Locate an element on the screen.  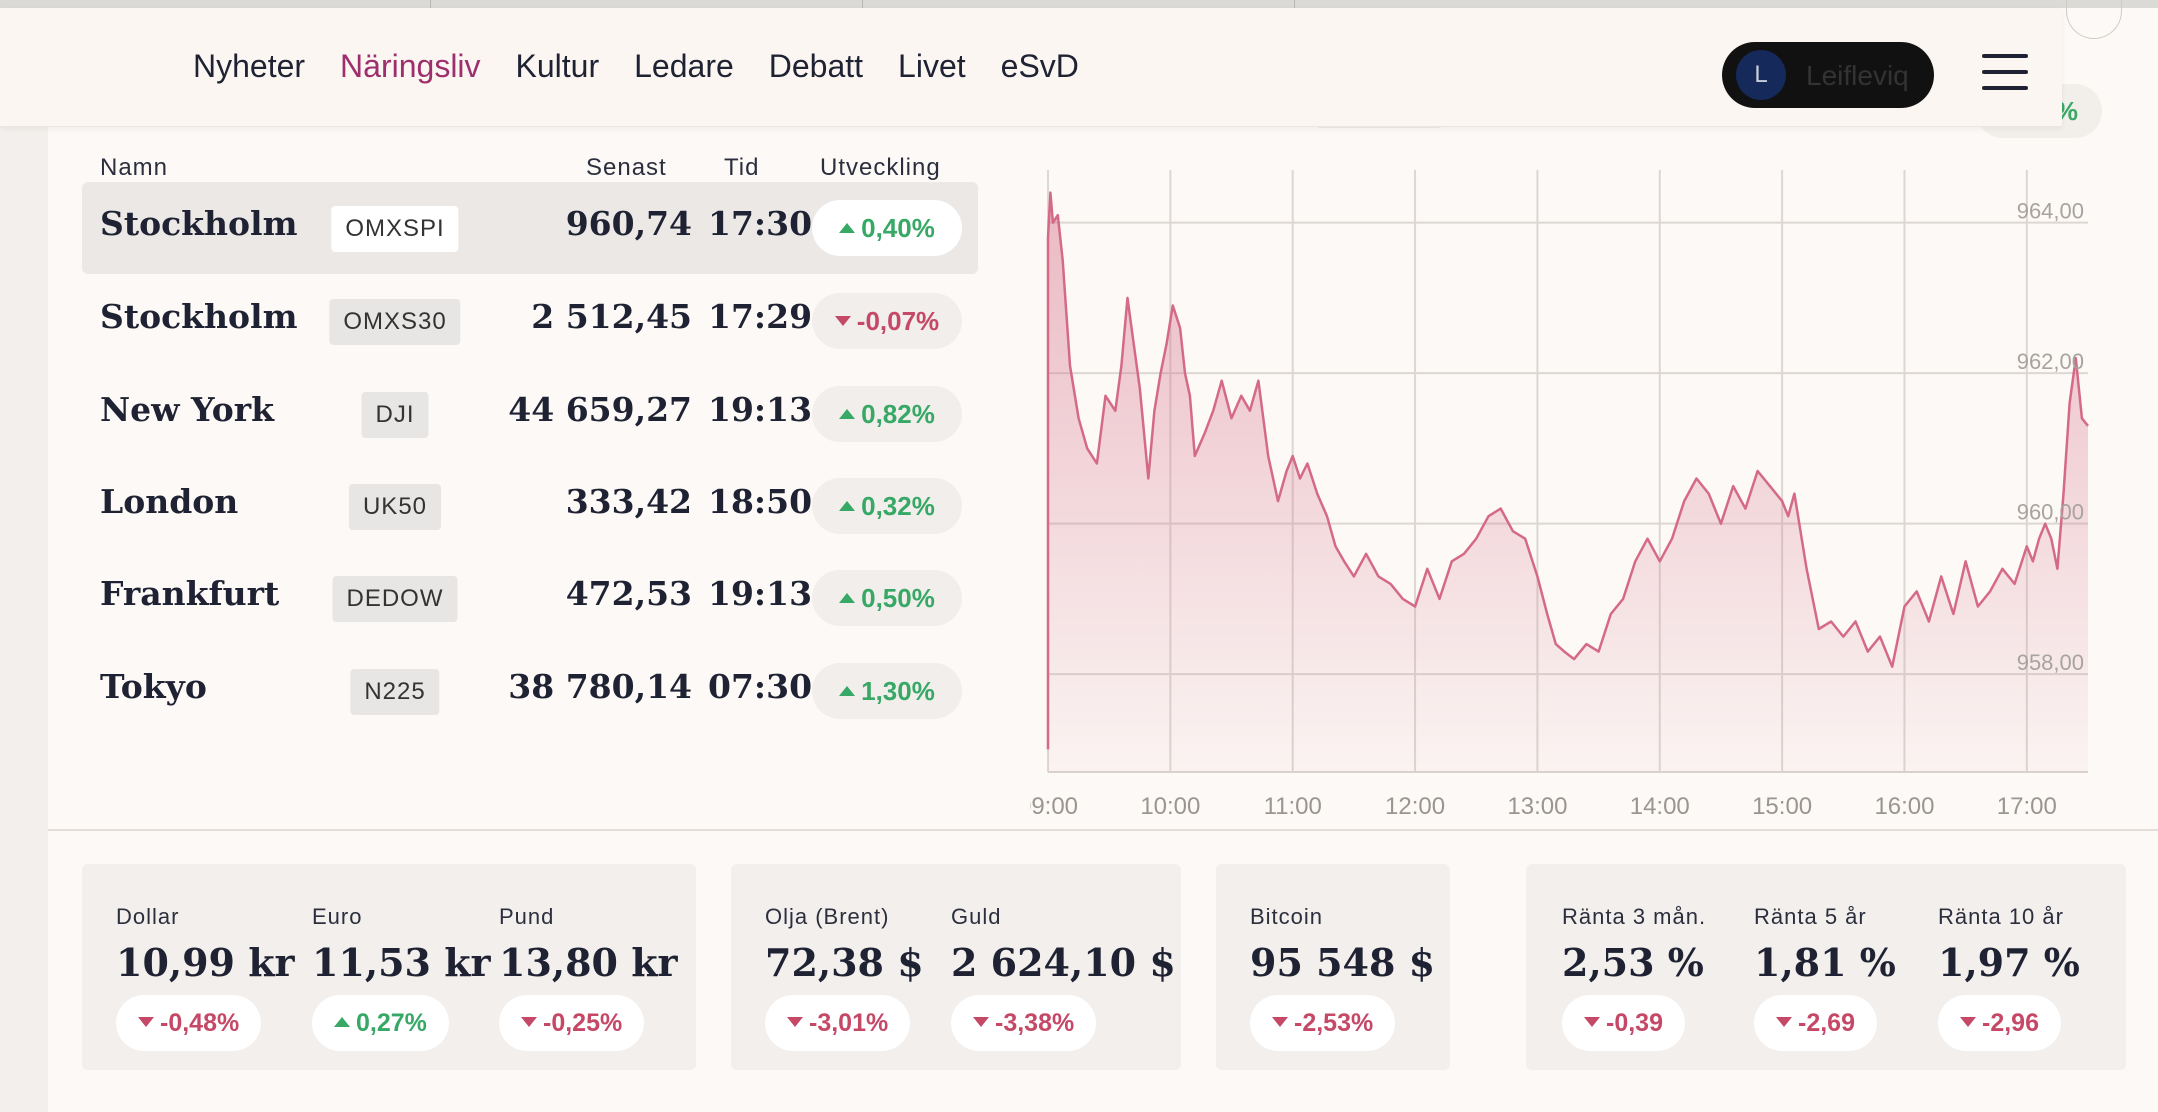
market-value: 2,53 % is located at coordinates (1633, 962).